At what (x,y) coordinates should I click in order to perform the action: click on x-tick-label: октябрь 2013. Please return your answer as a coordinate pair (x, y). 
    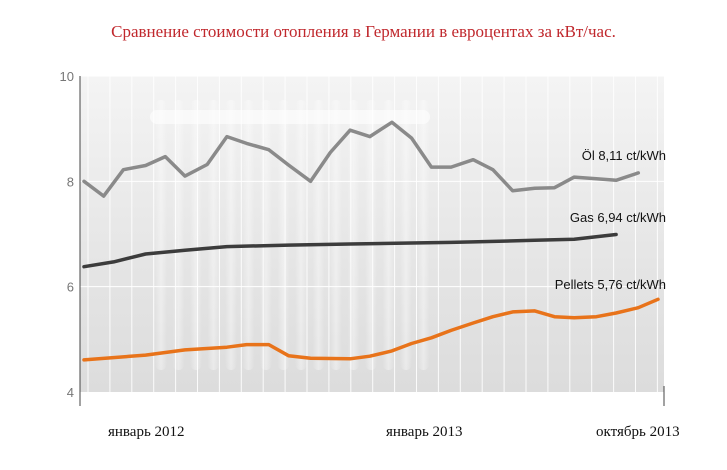
    Looking at the image, I should click on (638, 432).